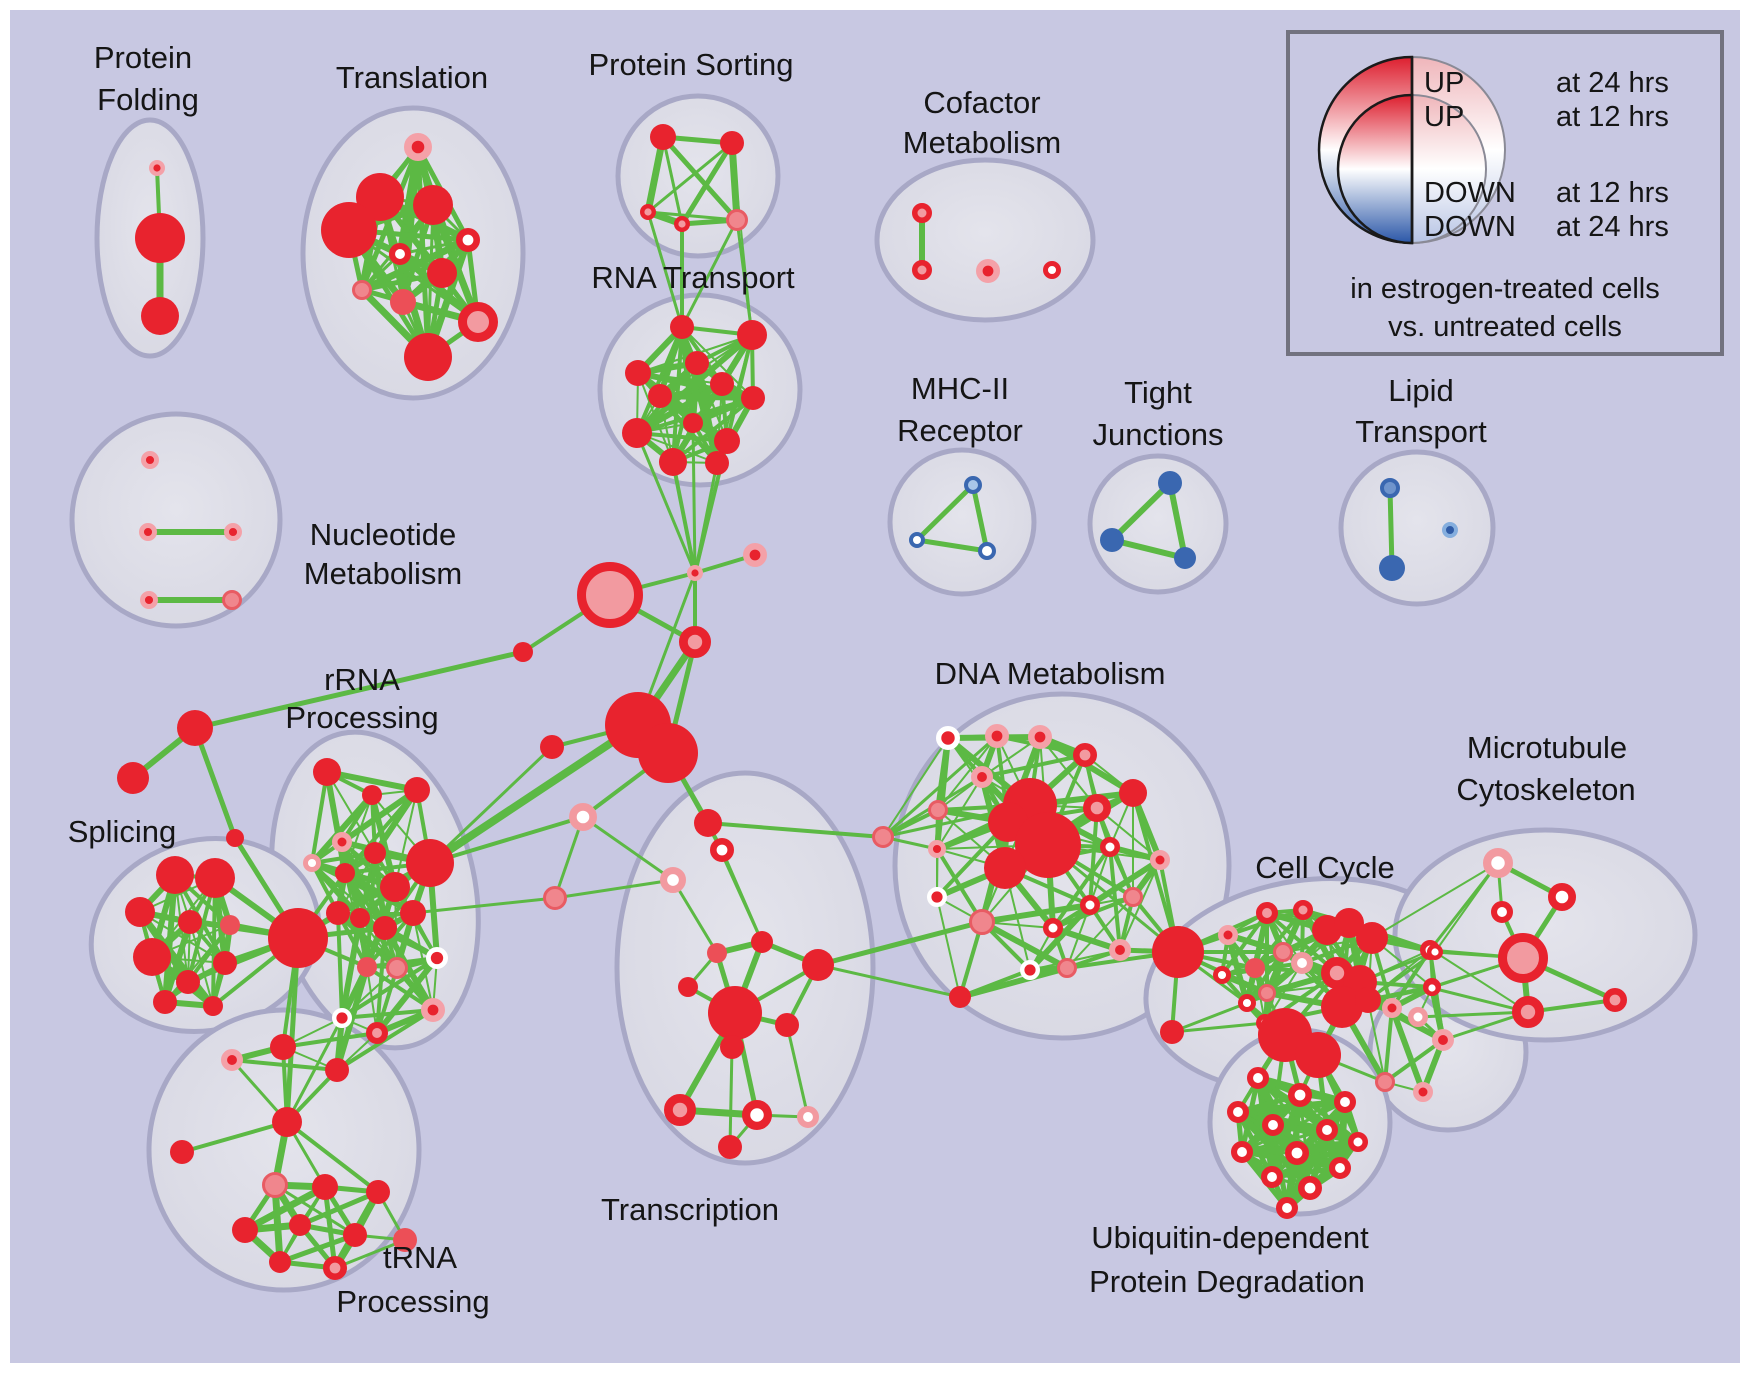  Describe the element at coordinates (1227, 1281) in the screenshot. I see `cluster-label-ubiquitin-degradation: Protein Degradation` at that location.